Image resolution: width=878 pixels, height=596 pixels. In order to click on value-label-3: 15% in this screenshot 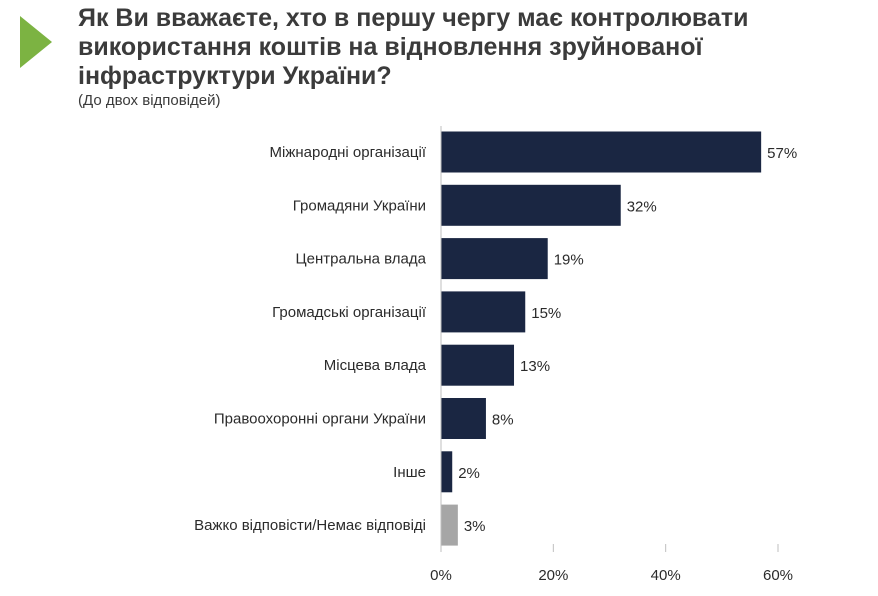, I will do `click(546, 313)`.